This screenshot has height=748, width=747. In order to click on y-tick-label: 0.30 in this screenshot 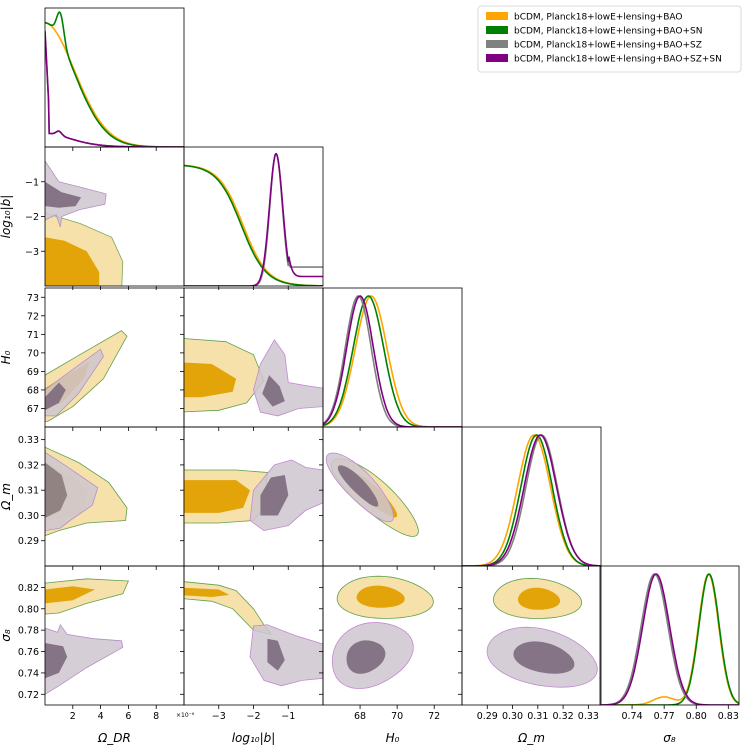, I will do `click(28, 516)`.